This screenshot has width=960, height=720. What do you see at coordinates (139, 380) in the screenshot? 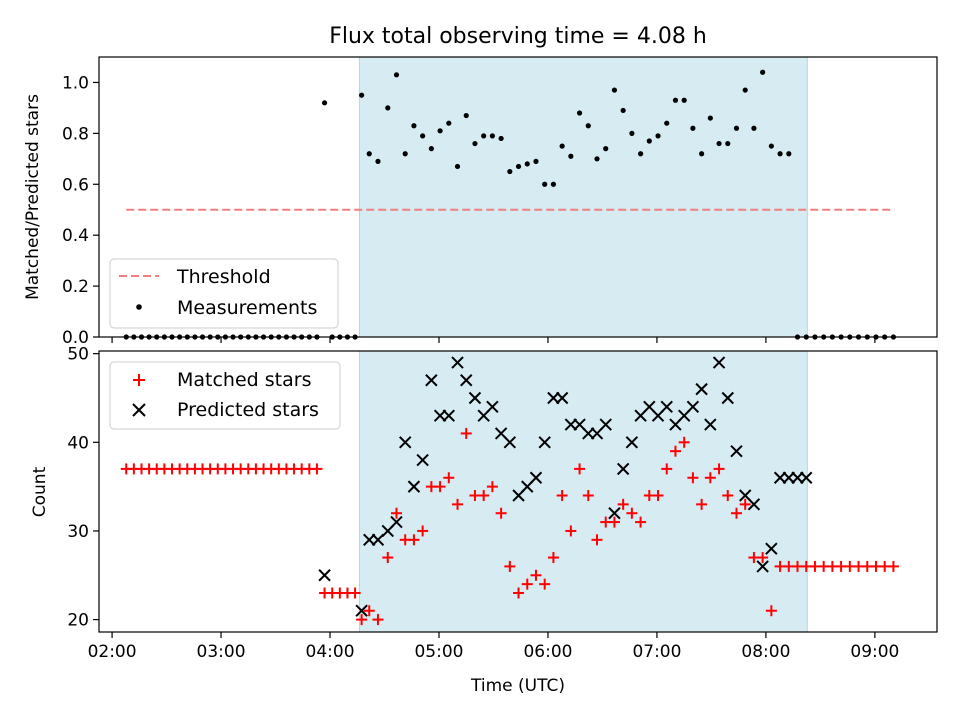
I see `legend-matched-swatch` at bounding box center [139, 380].